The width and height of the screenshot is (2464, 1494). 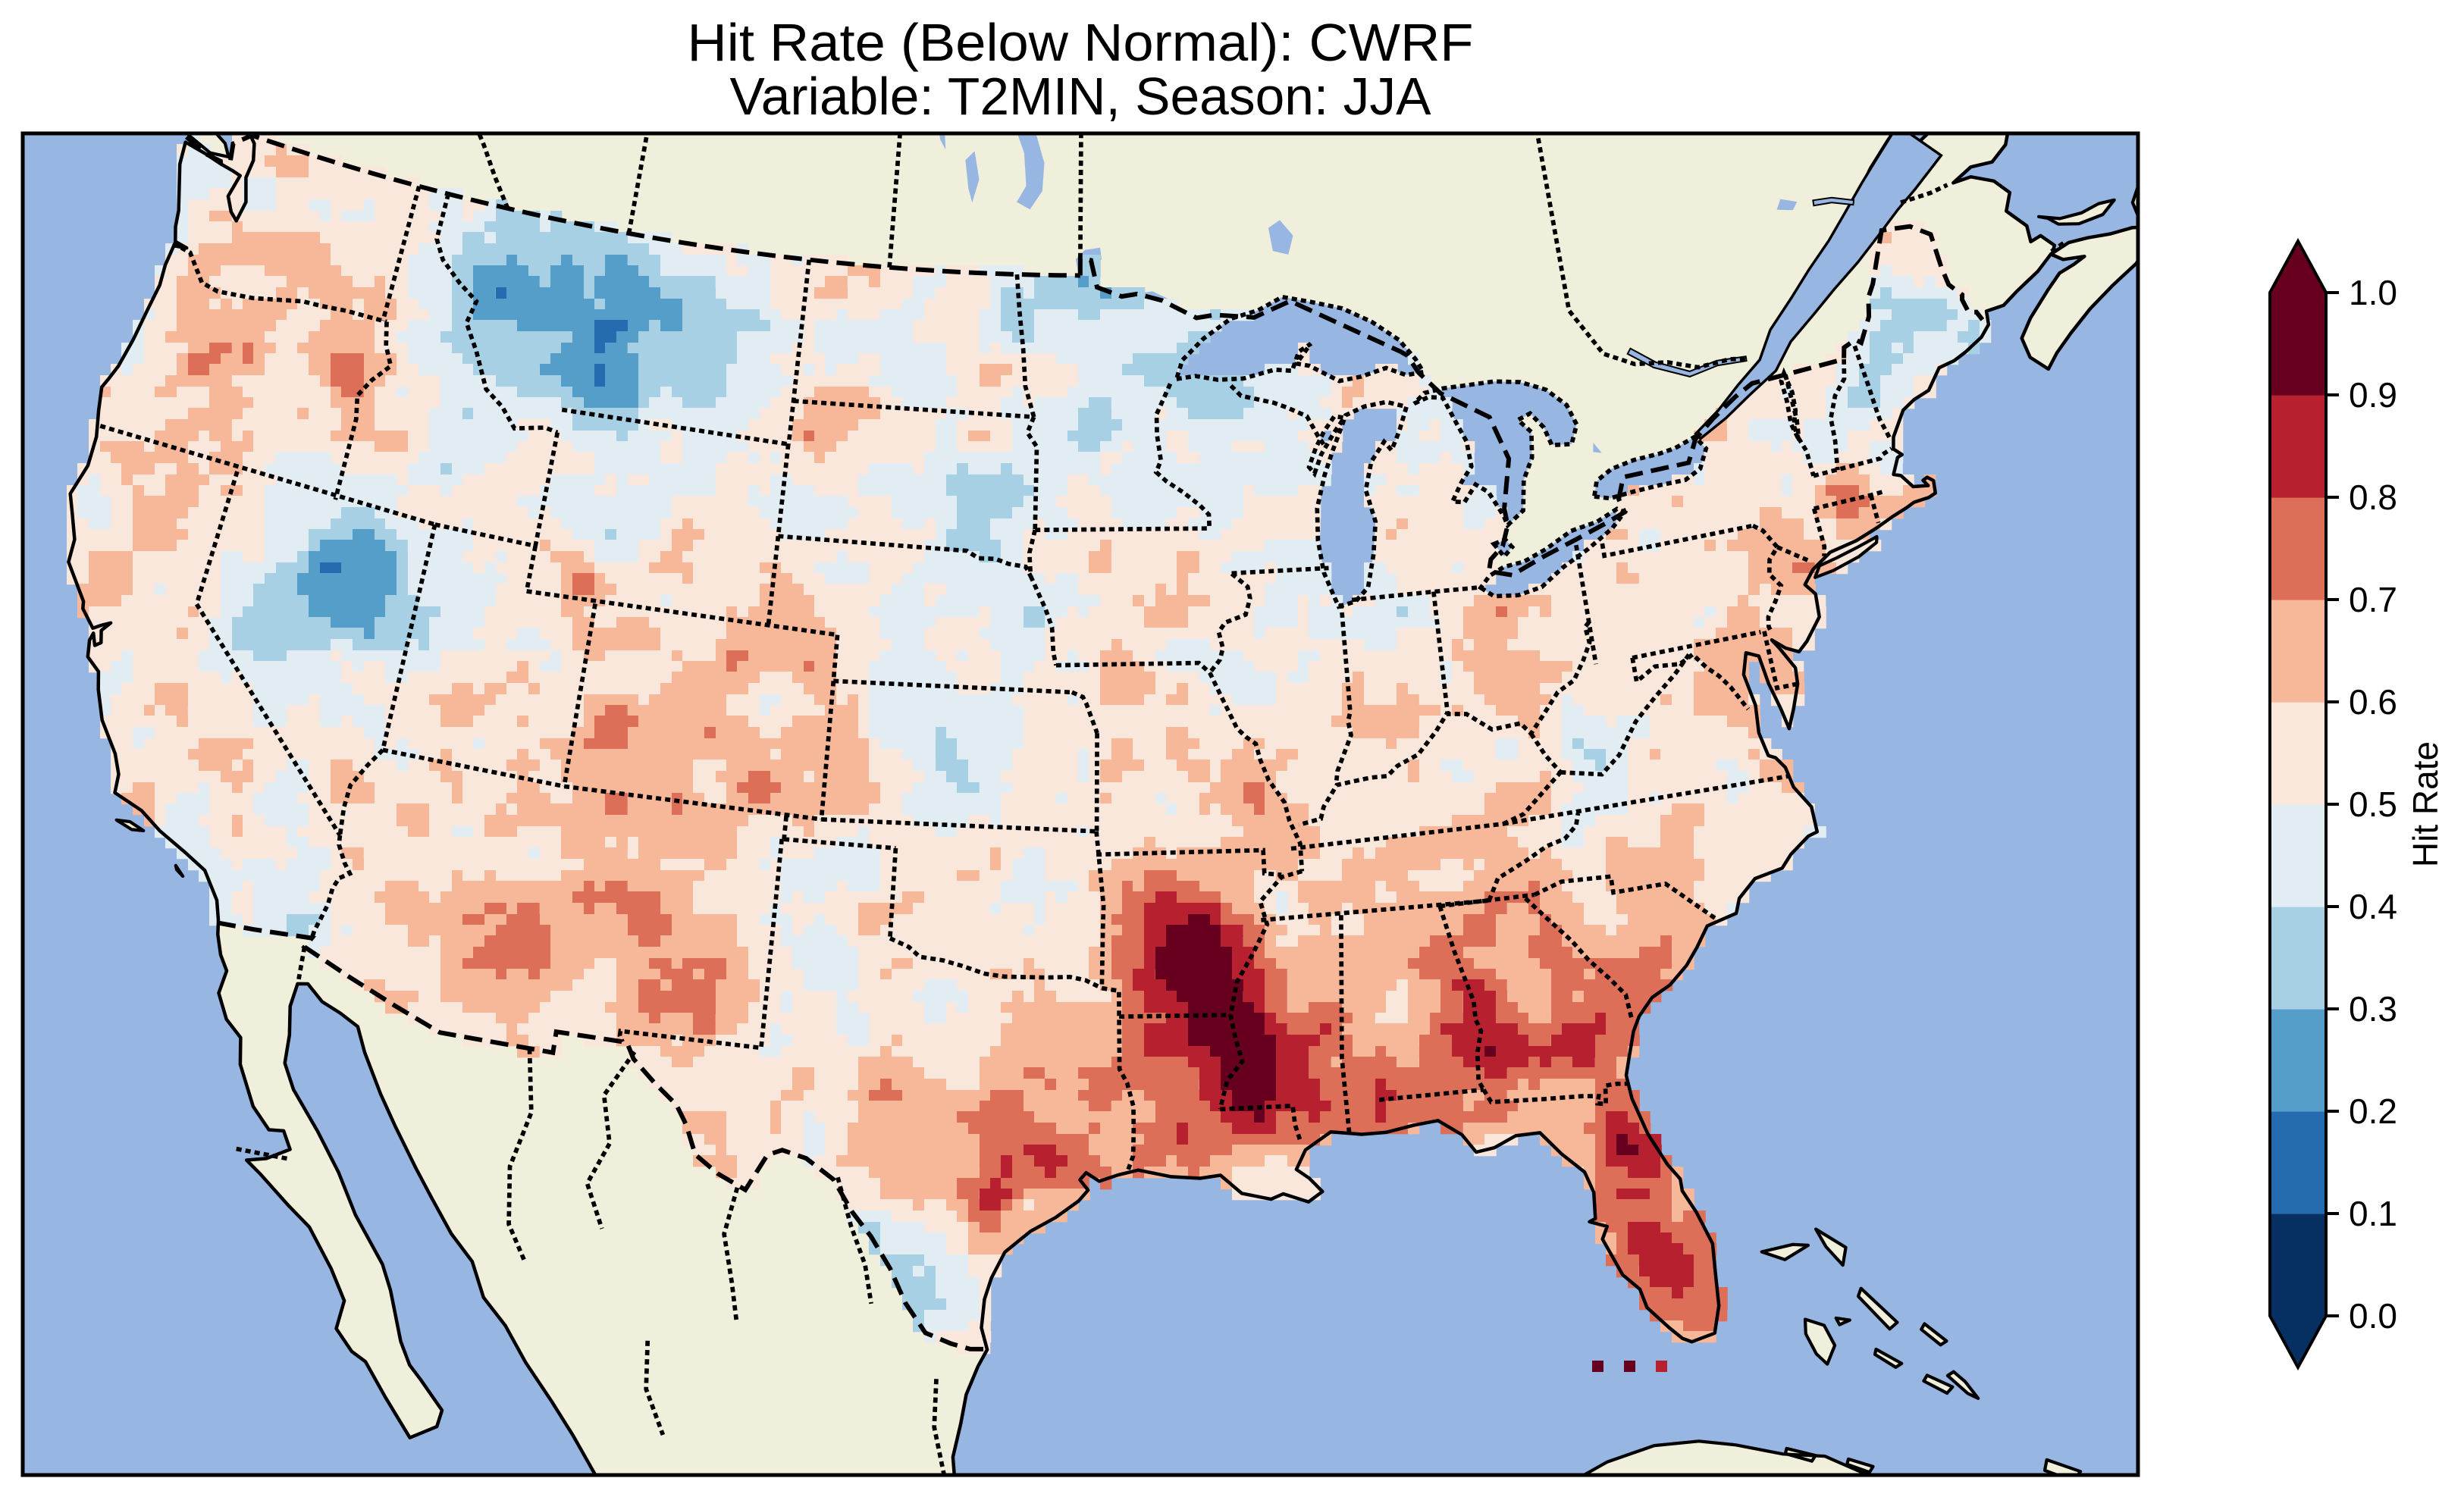 I want to click on svg-text: 0.0, so click(x=2373, y=1316).